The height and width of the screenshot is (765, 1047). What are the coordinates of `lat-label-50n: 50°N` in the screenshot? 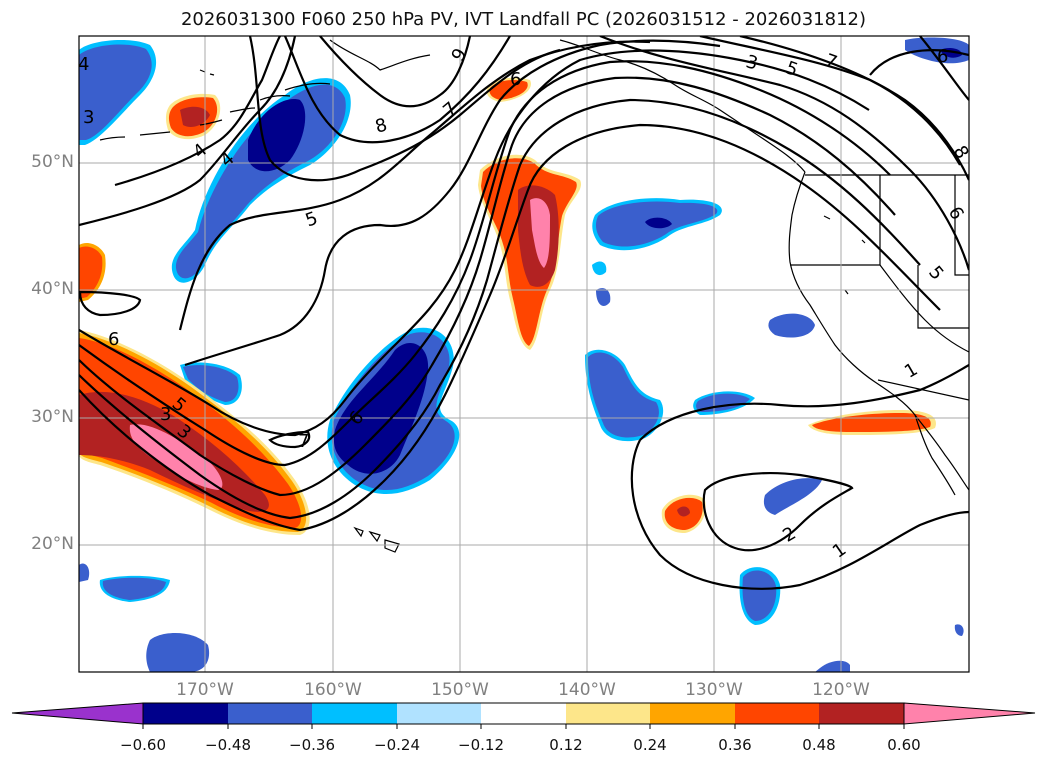 It's located at (52, 162).